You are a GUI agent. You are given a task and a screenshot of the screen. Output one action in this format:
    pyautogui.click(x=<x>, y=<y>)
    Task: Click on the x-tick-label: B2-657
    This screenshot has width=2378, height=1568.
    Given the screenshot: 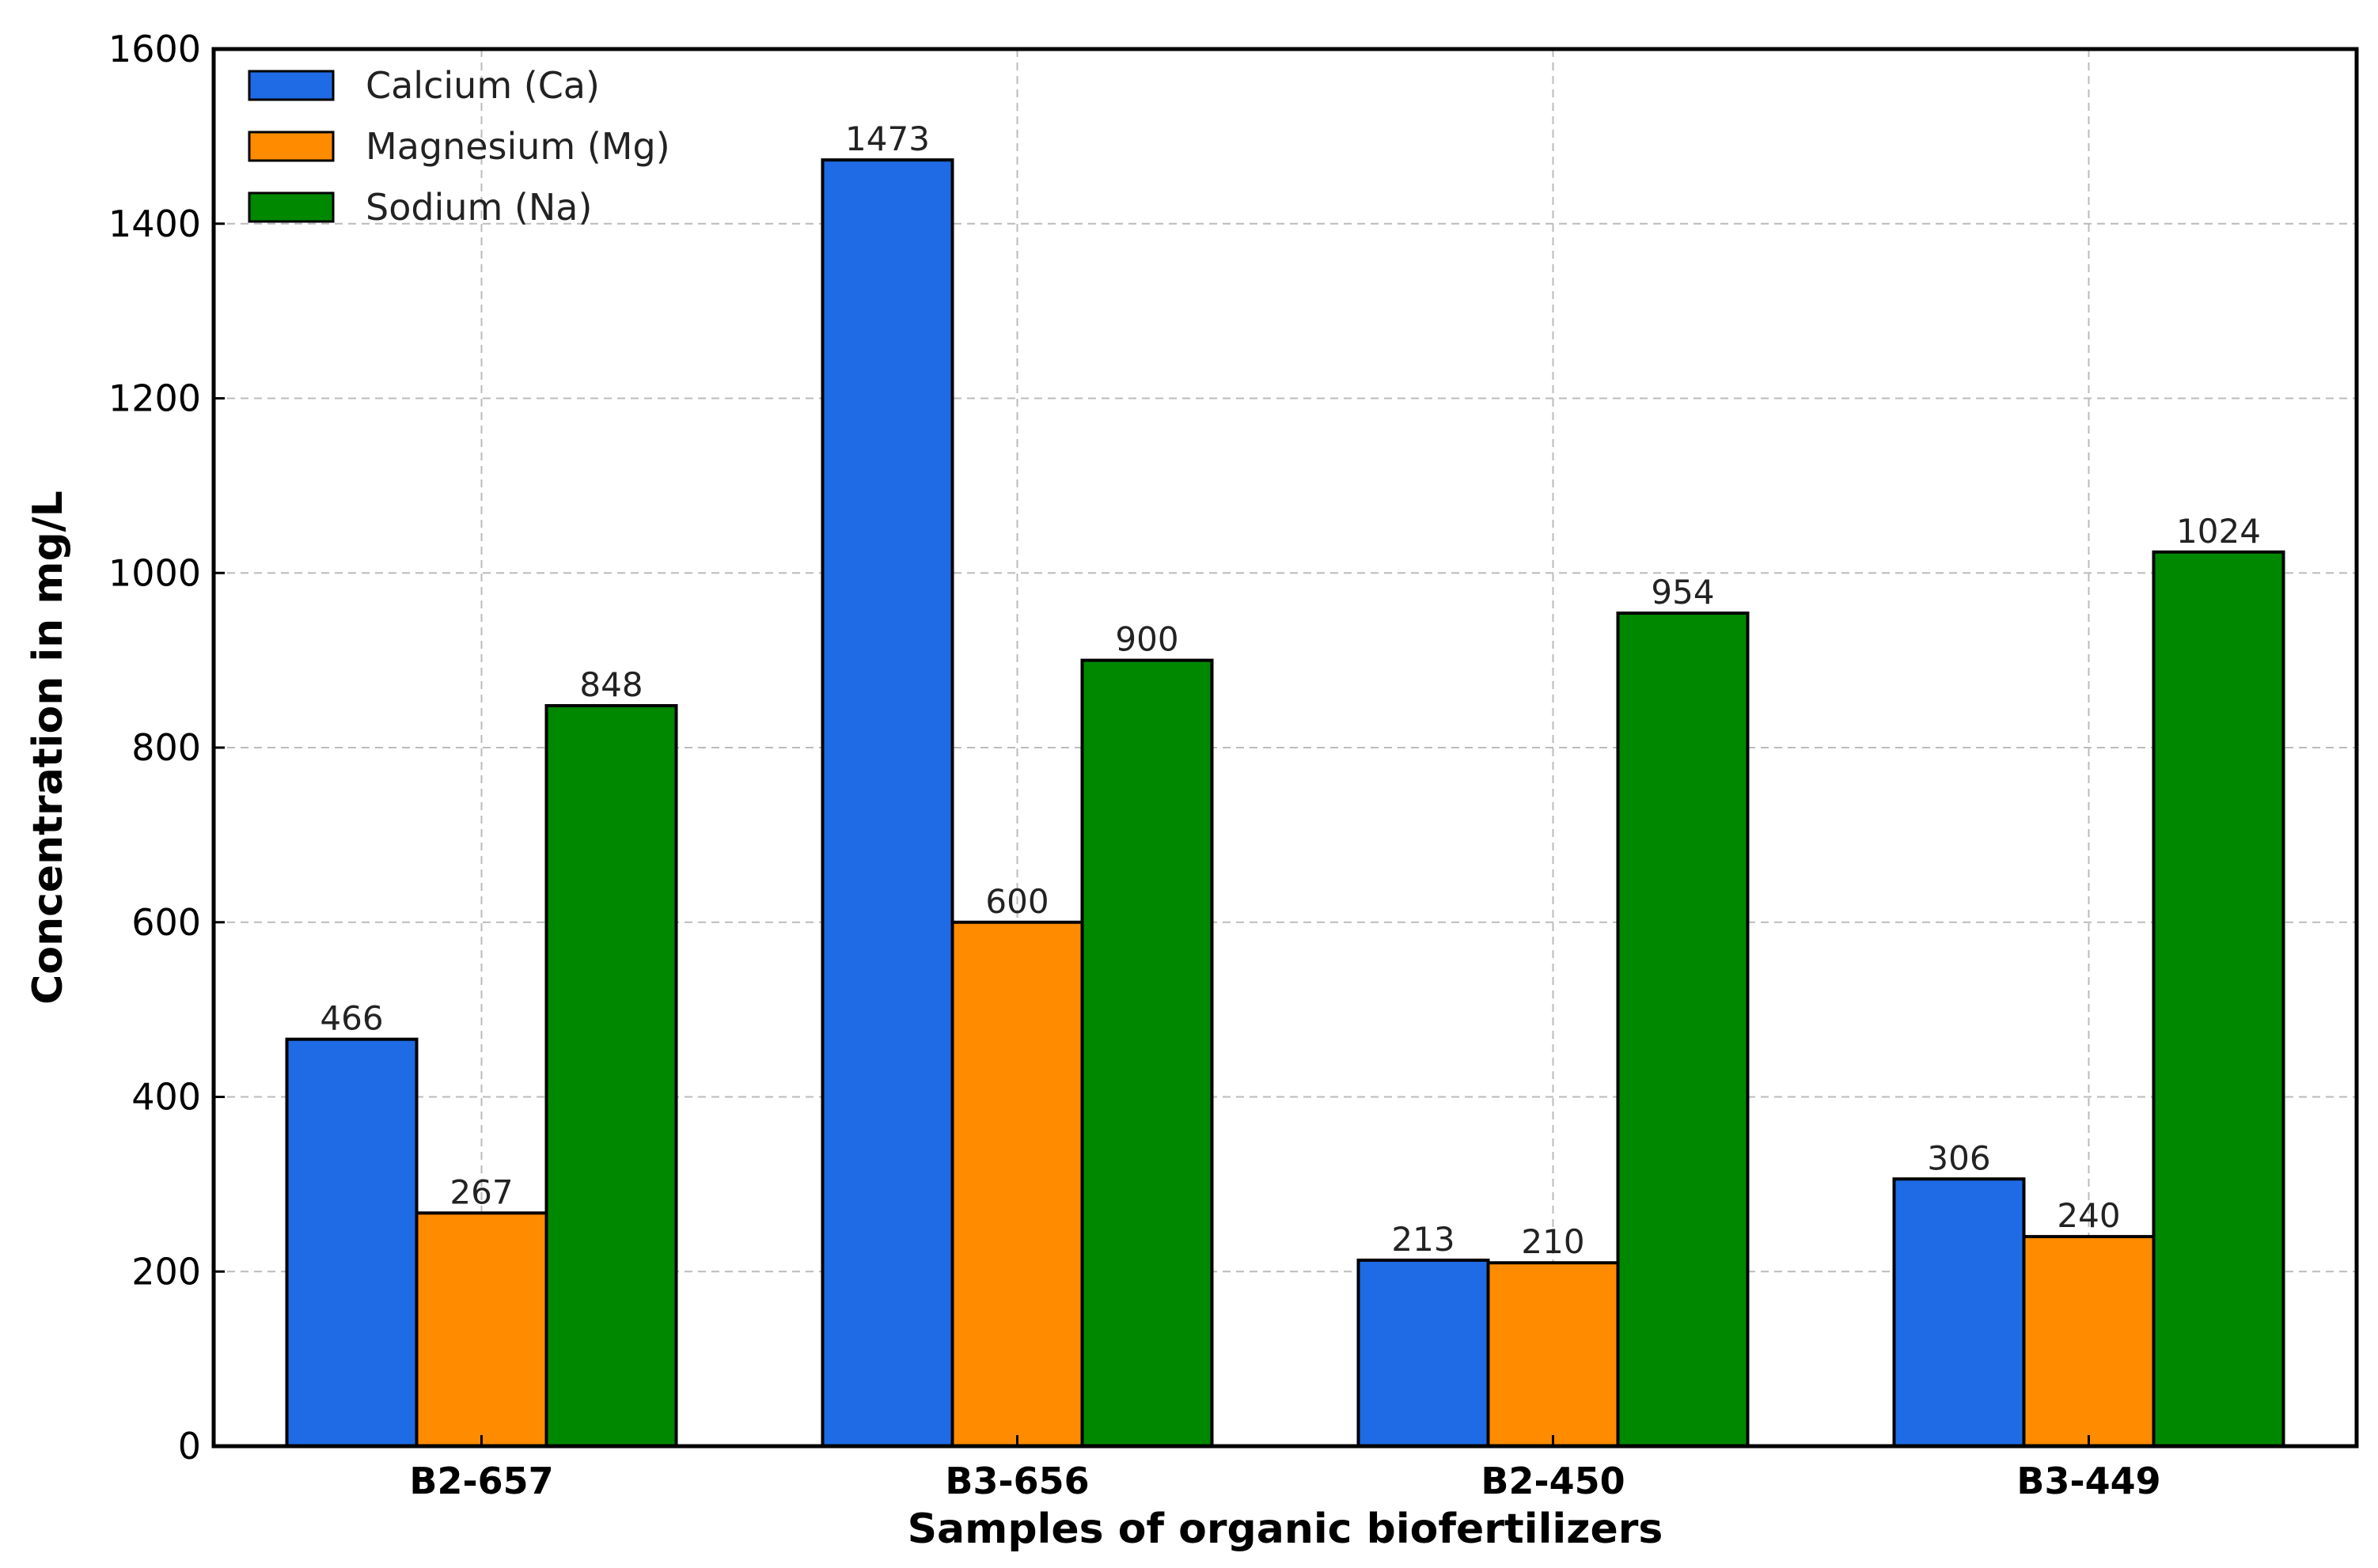 What is the action you would take?
    pyautogui.click(x=481, y=1481)
    